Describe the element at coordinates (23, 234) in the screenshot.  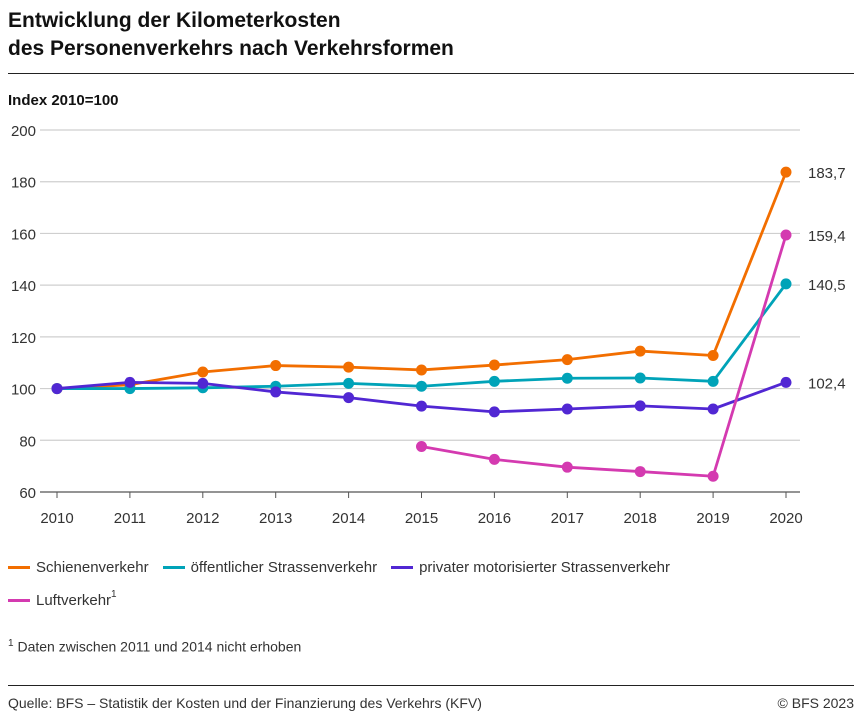
I see `y-tick-label: 160` at that location.